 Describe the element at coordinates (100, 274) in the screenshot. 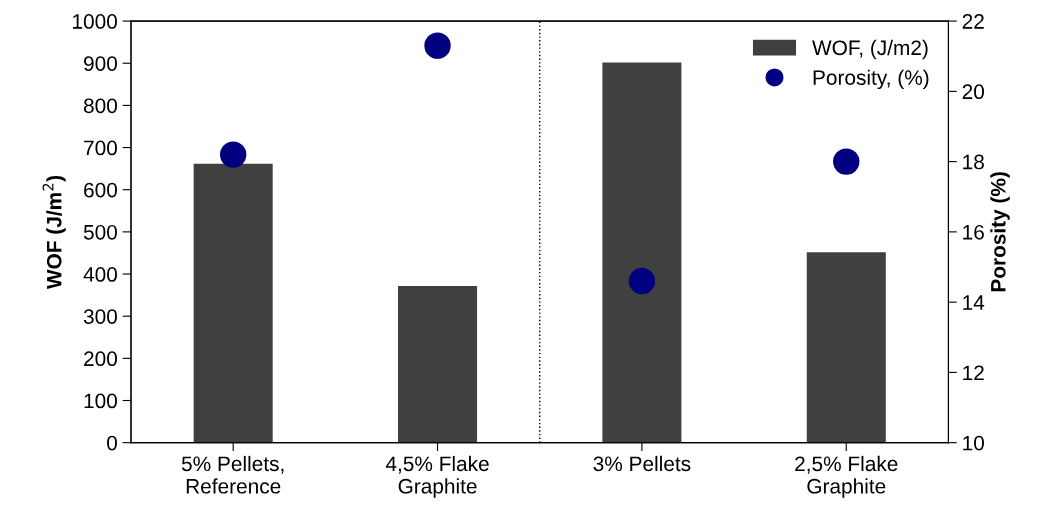

I see `y-tick-label: 400` at that location.